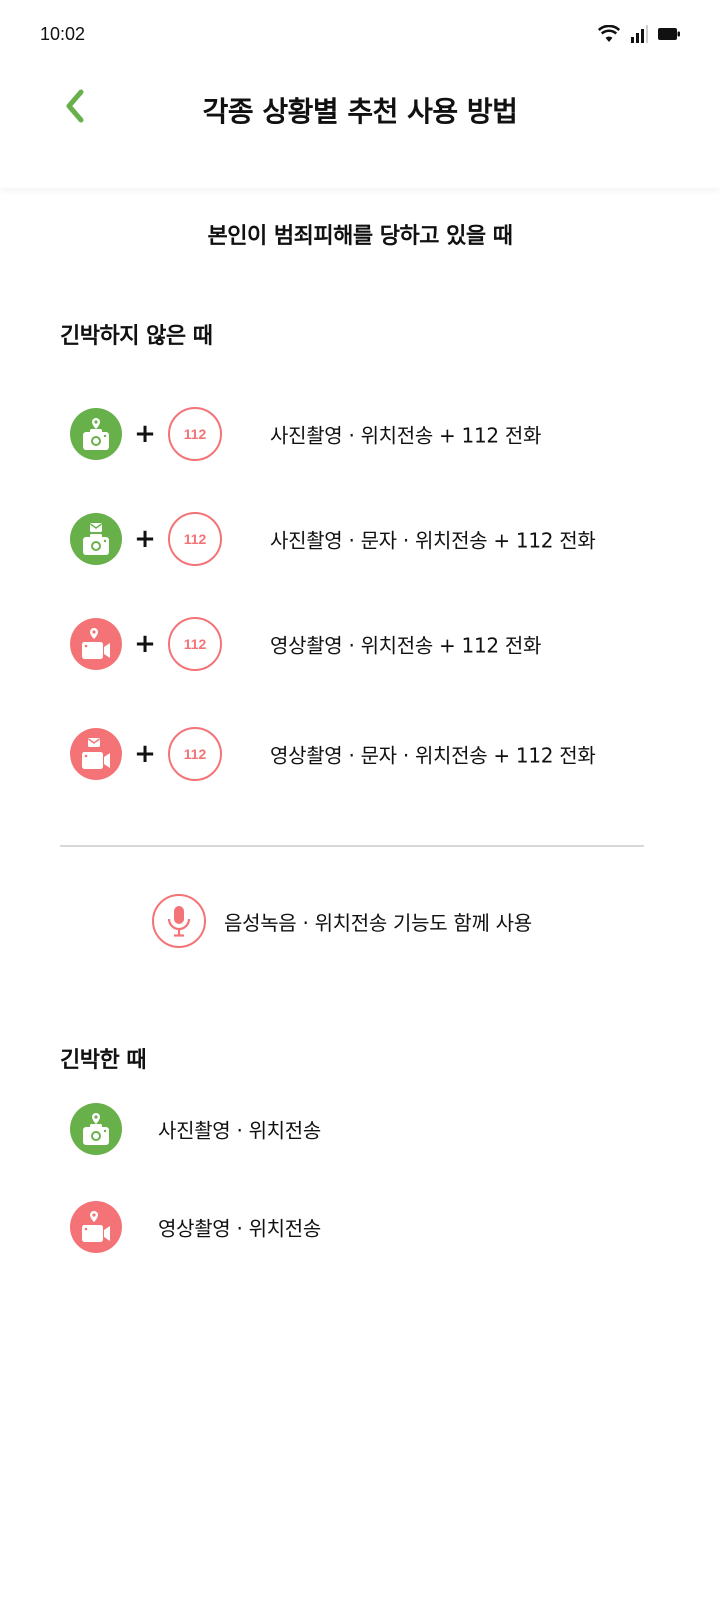 The height and width of the screenshot is (1598, 720). I want to click on list-item: 사진촬영 · 위치전송, so click(195, 1129).